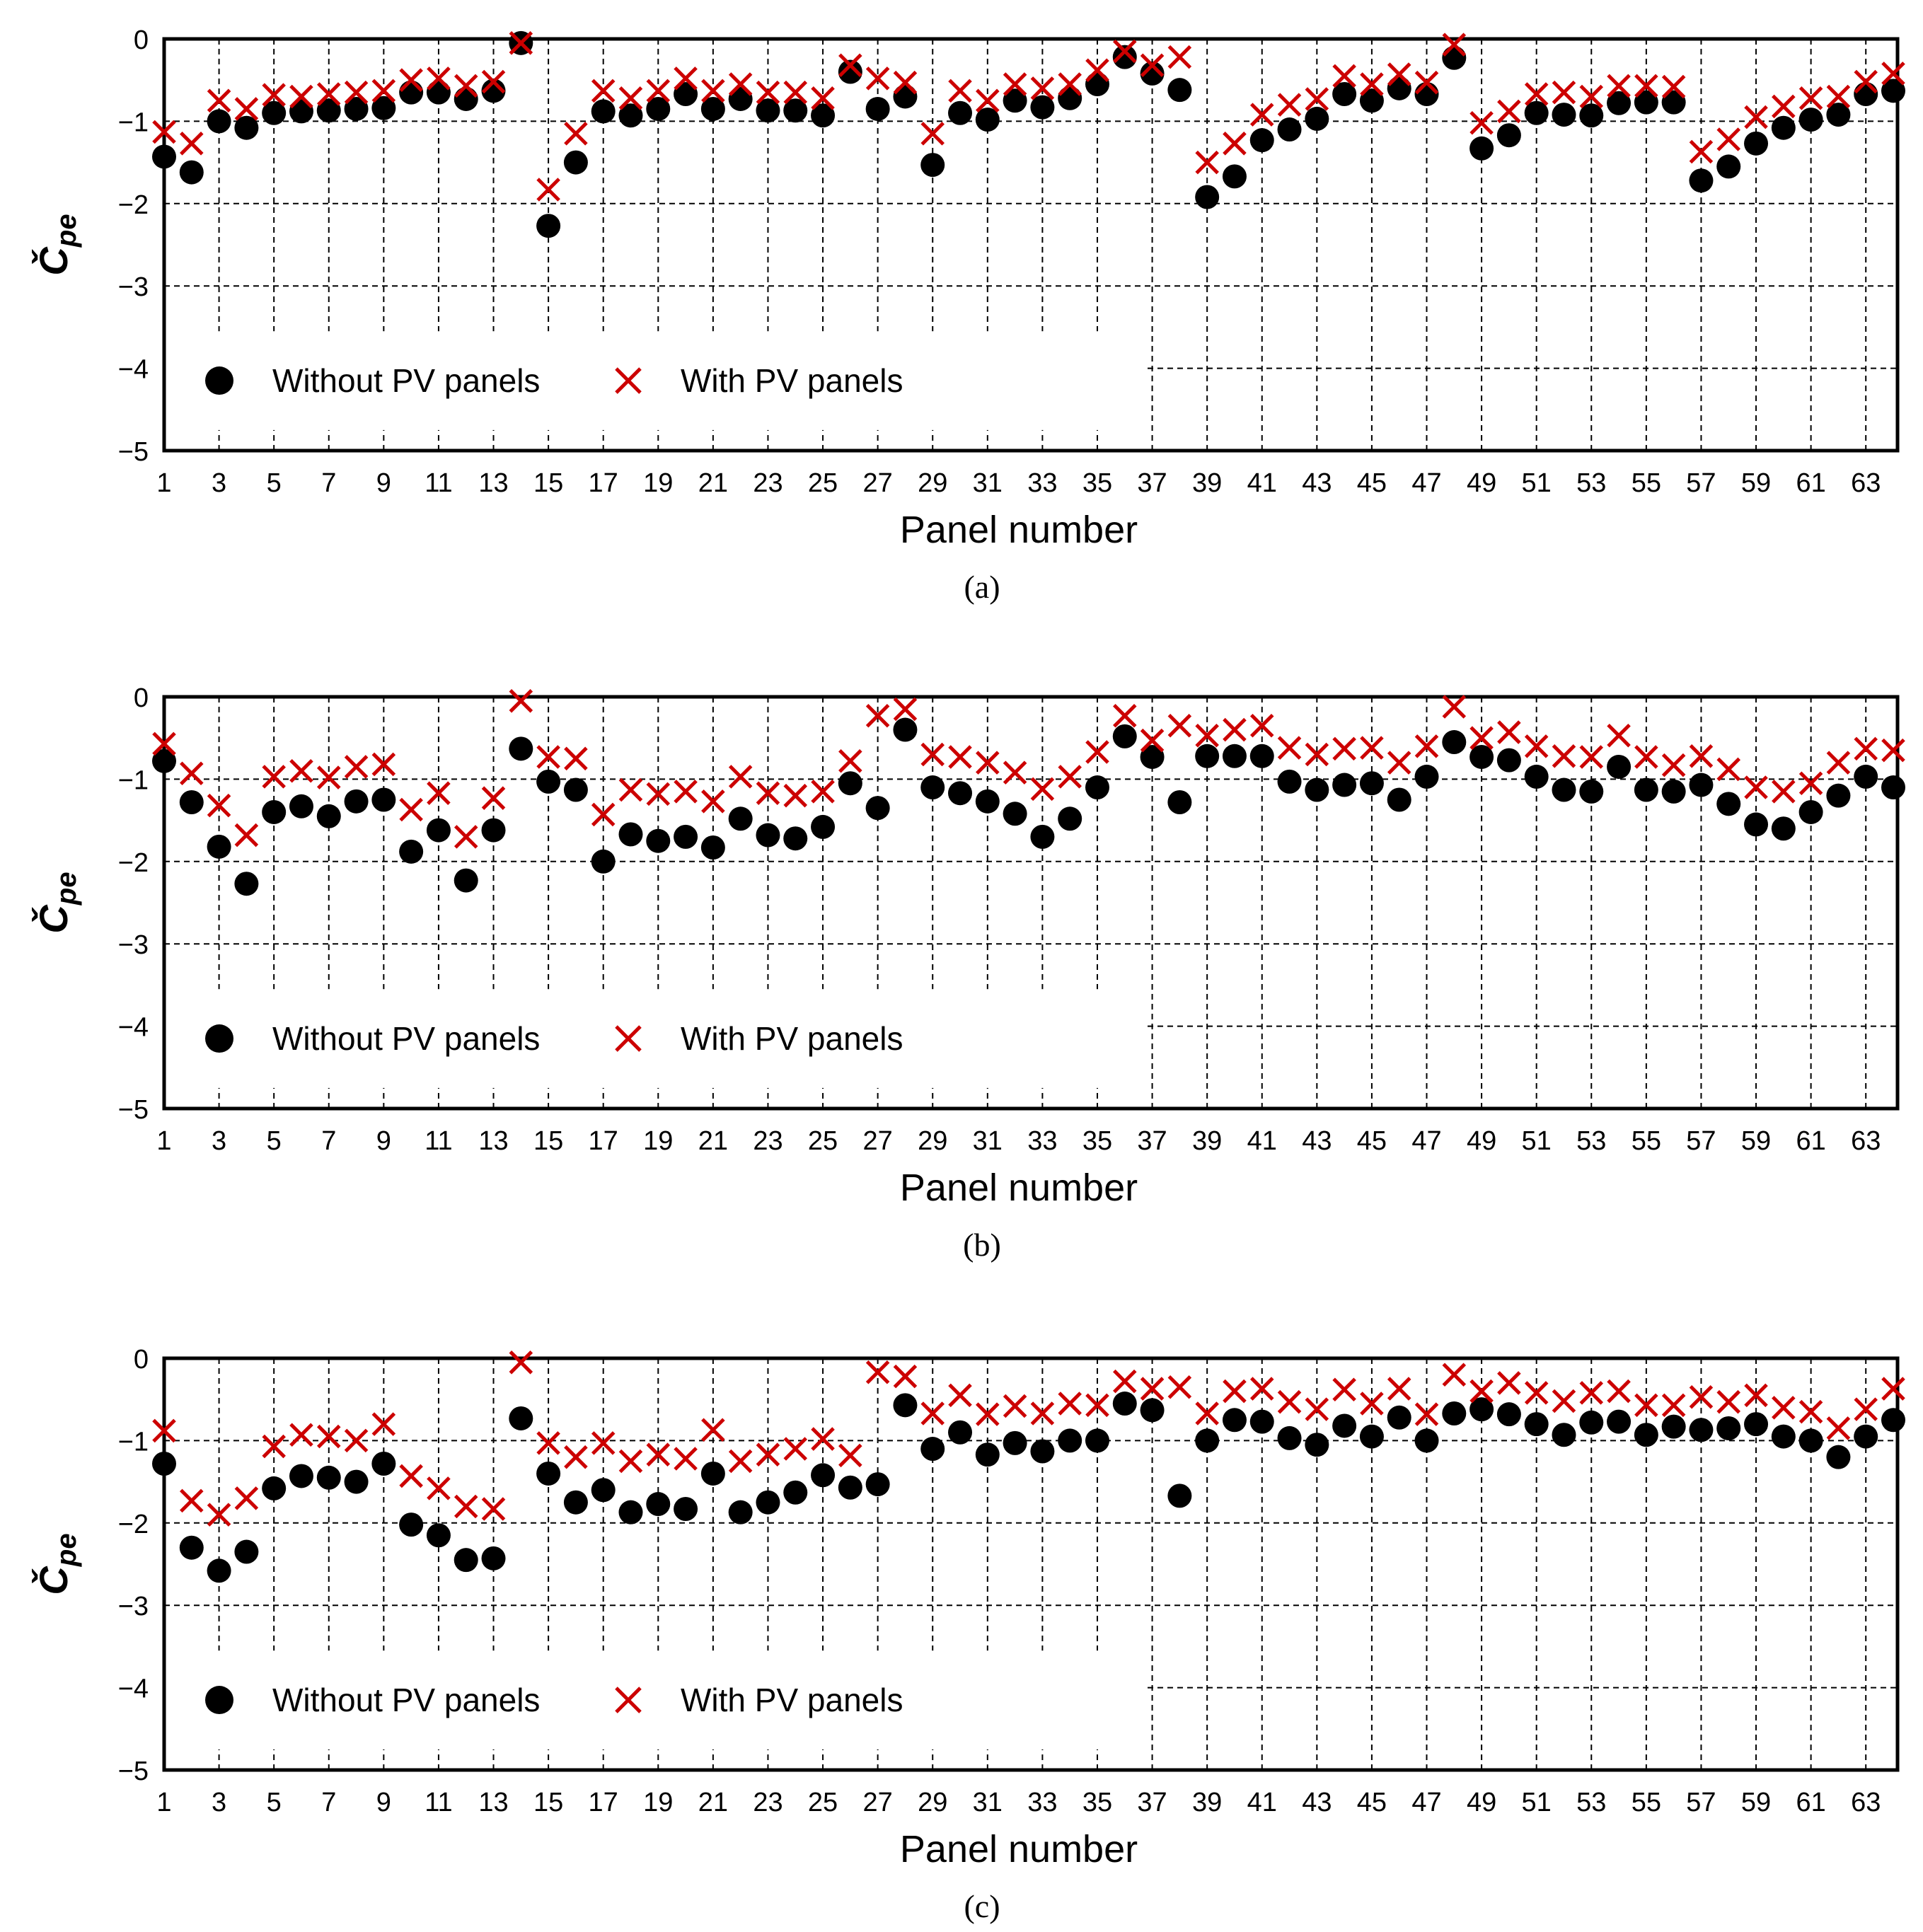 This screenshot has height=1932, width=1923. What do you see at coordinates (823, 1141) in the screenshot?
I see `x-tick-label: 25` at bounding box center [823, 1141].